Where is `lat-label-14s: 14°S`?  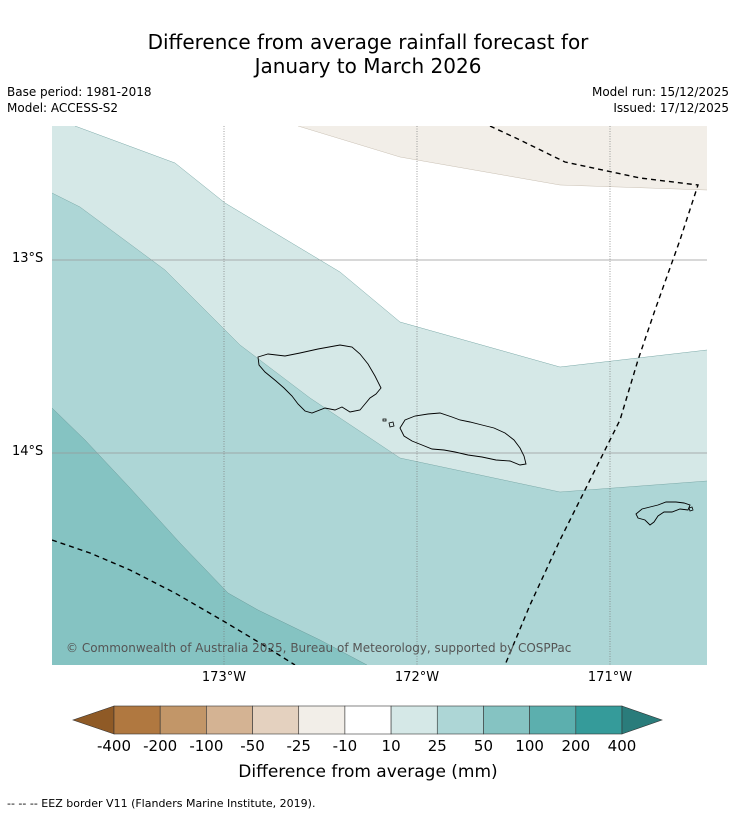
lat-label-14s: 14°S is located at coordinates (28, 451).